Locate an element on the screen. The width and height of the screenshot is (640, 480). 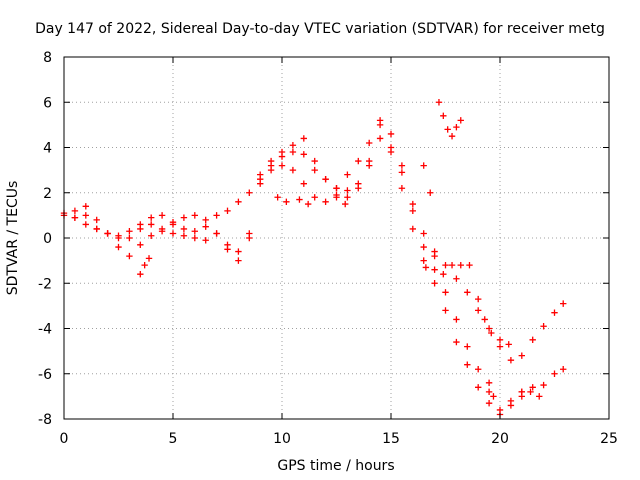
y-tick-label: 2 is located at coordinates (47, 194).